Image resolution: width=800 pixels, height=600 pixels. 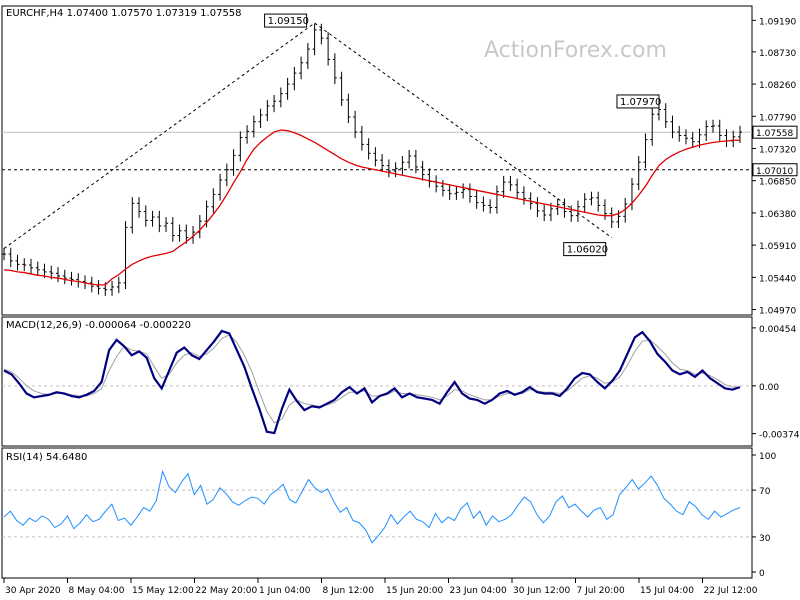 What do you see at coordinates (33, 591) in the screenshot?
I see `x-tick-label: 30 Apr 2020` at bounding box center [33, 591].